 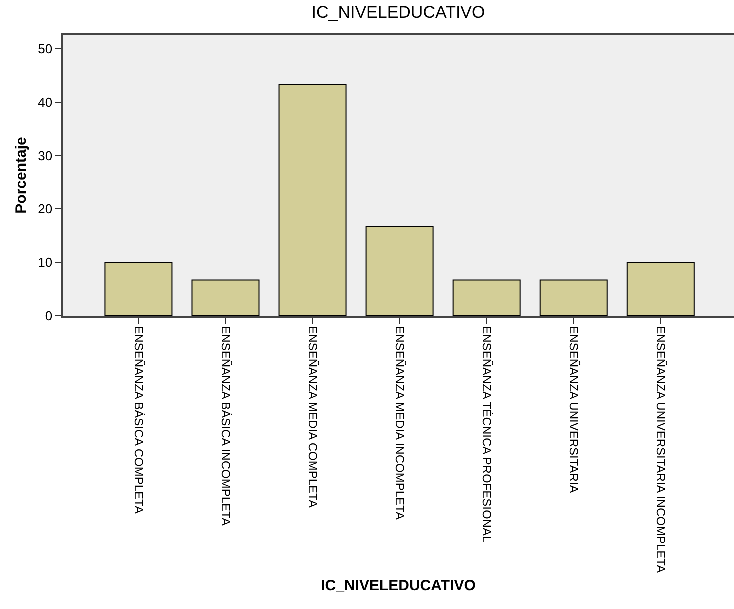 What do you see at coordinates (225, 426) in the screenshot?
I see `x-tick-label: ENSEÑANZA BÁSICA INCOMPLETA` at bounding box center [225, 426].